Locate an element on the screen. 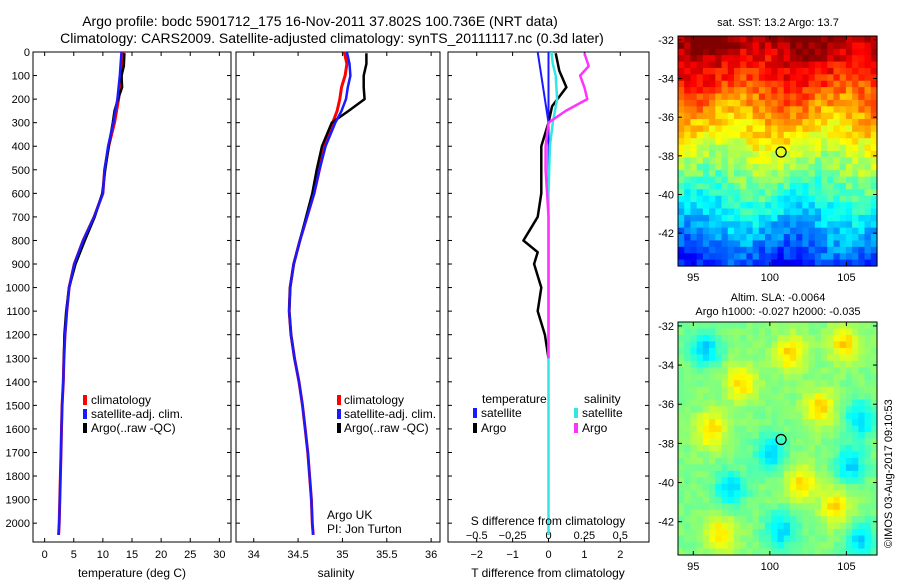 The height and width of the screenshot is (580, 900). s-tick-label: 0.5 is located at coordinates (620, 536).